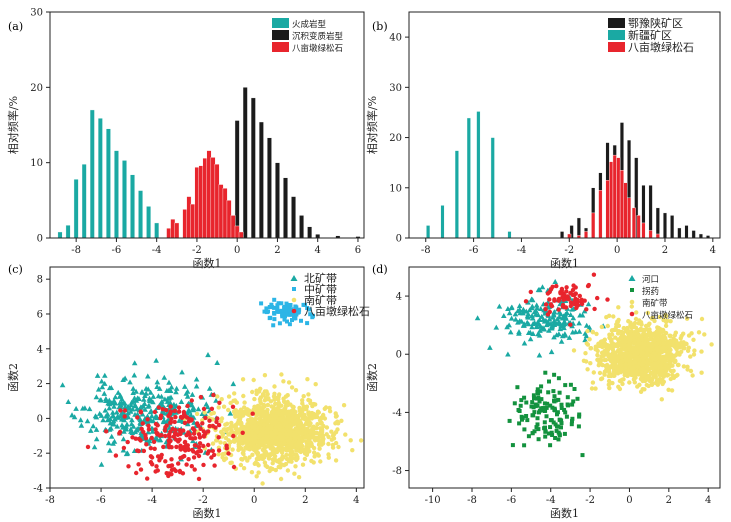 The width and height of the screenshot is (731, 522). Describe the element at coordinates (294, 300) in the screenshot. I see `legend-marker` at that location.